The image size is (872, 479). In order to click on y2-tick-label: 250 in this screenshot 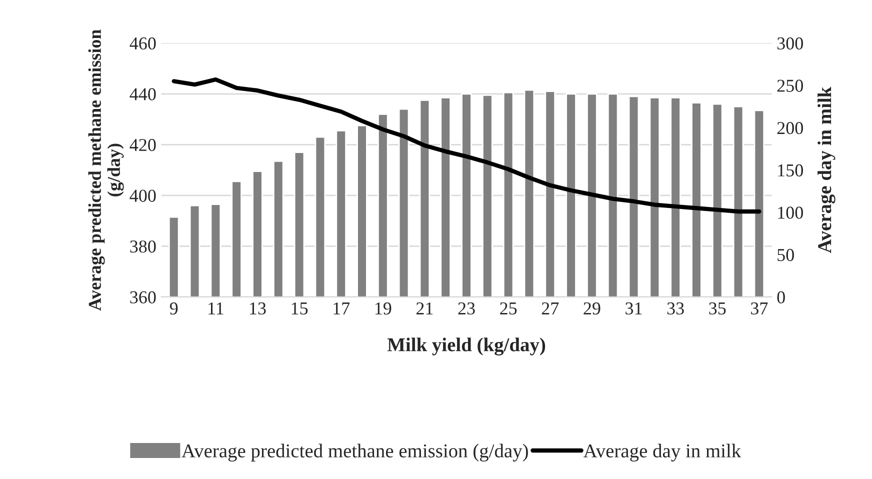, I will do `click(790, 86)`.